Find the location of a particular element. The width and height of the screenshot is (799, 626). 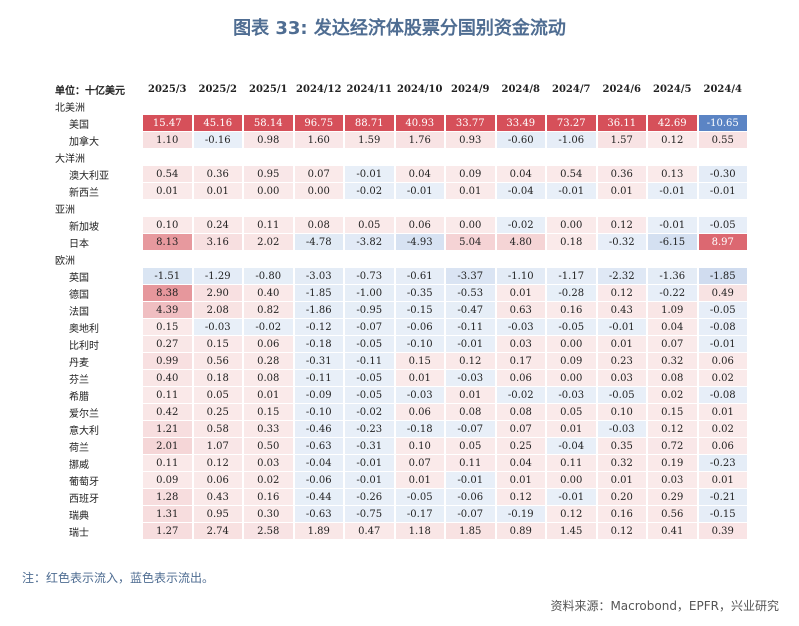

value-cell: -1.86 is located at coordinates (318, 310).